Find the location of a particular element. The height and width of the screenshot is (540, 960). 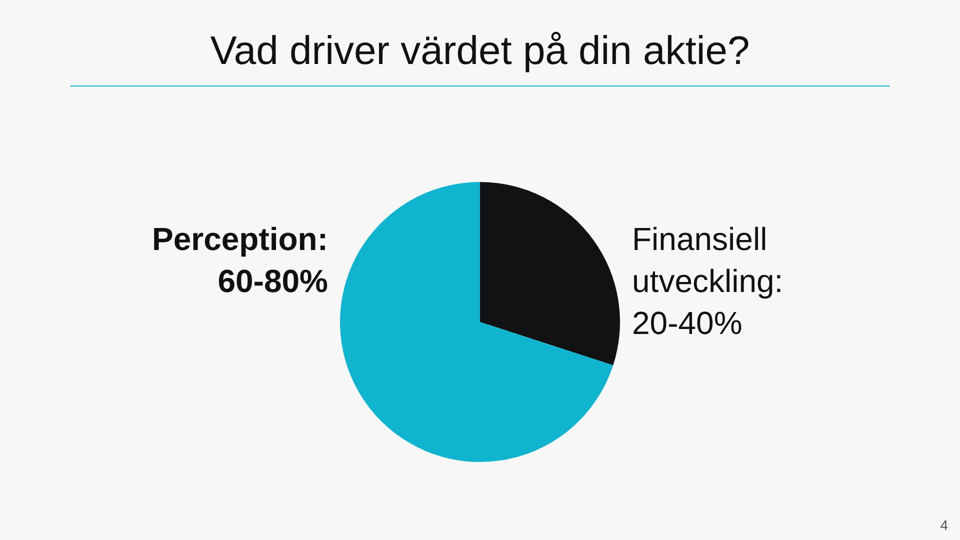

slice-label: Finansiell utveckling: 20-40% is located at coordinates (708, 281).